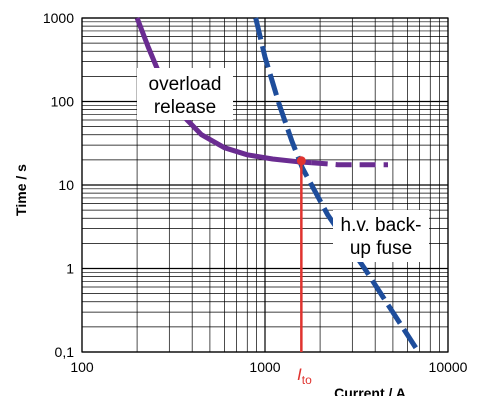 The height and width of the screenshot is (396, 479). I want to click on ito-label: Ito, so click(304, 376).